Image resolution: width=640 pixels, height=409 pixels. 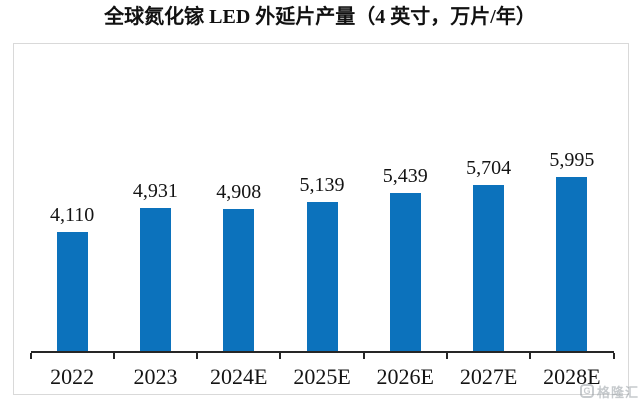 What do you see at coordinates (488, 376) in the screenshot?
I see `x-axis-label: 2027E` at bounding box center [488, 376].